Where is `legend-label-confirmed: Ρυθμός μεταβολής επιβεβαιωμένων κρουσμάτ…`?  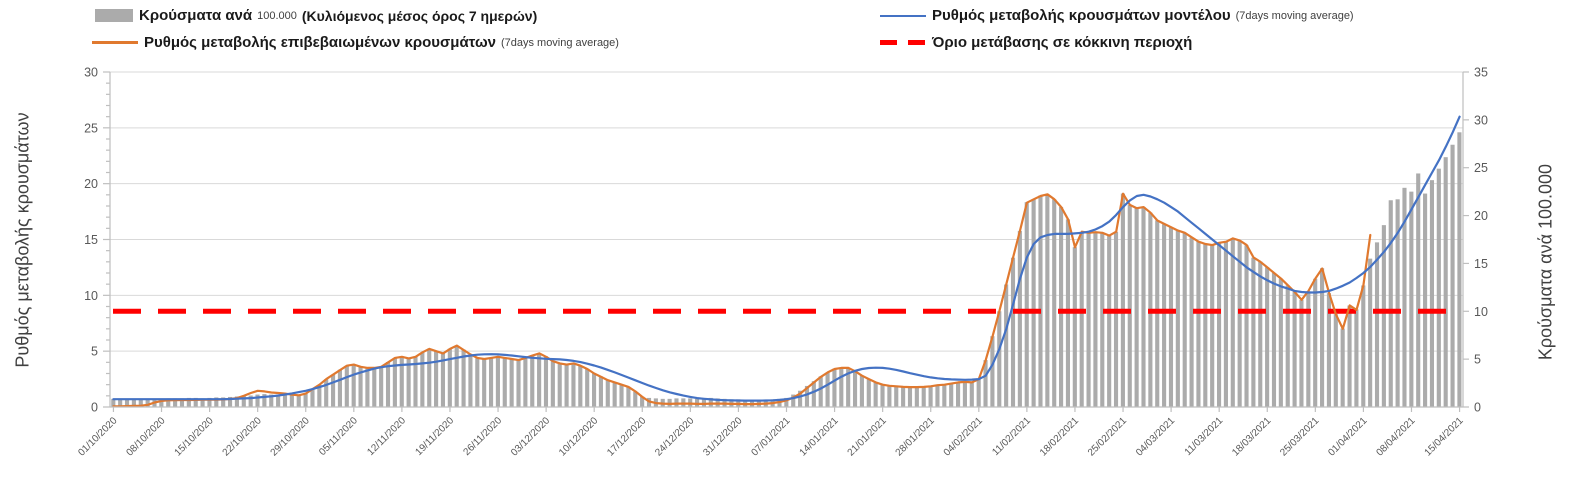
legend-label-confirmed: Ρυθμός μεταβολής επιβεβαιωμένων κρουσμάτ… is located at coordinates (320, 42).